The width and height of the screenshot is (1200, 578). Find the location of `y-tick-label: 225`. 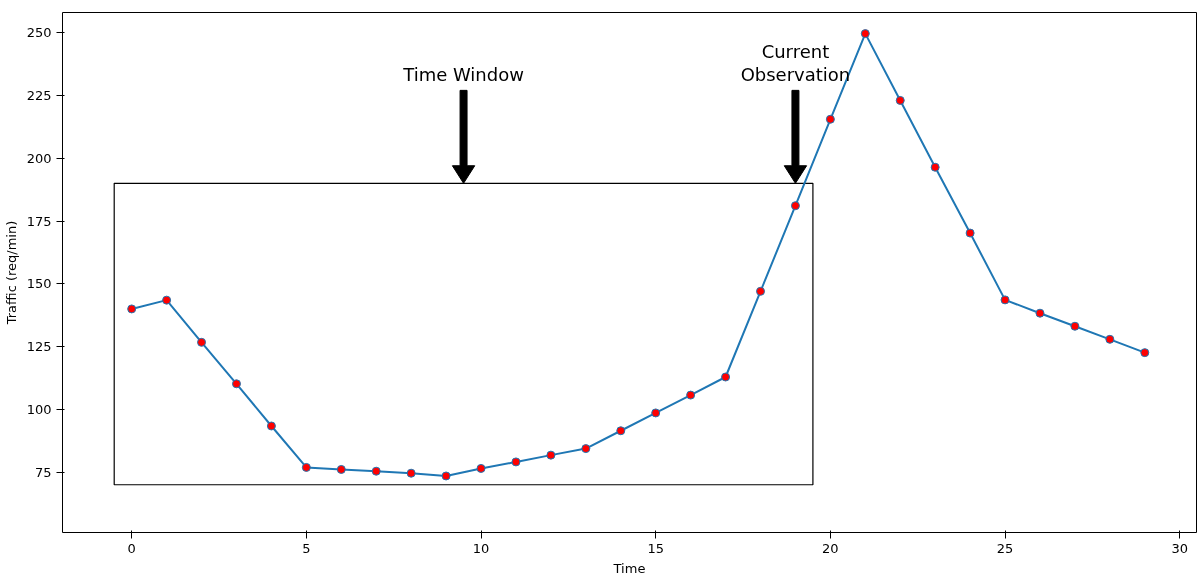

y-tick-label: 225 is located at coordinates (39, 95).